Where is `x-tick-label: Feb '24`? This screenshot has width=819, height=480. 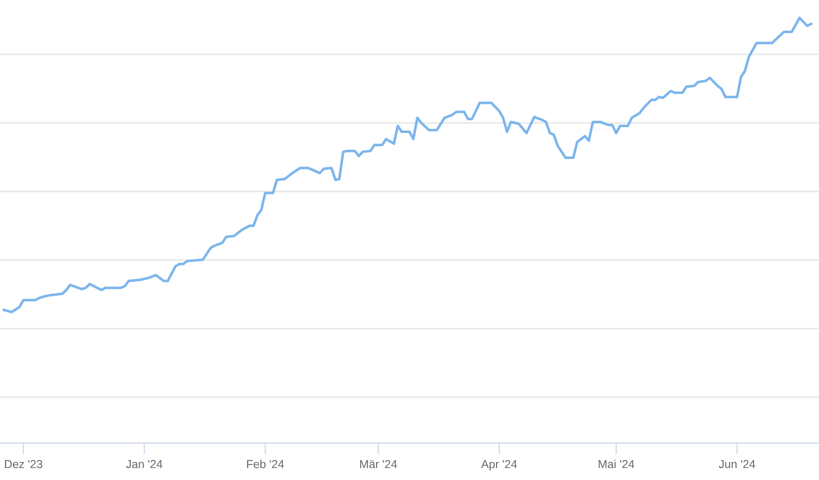
x-tick-label: Feb '24 is located at coordinates (265, 464).